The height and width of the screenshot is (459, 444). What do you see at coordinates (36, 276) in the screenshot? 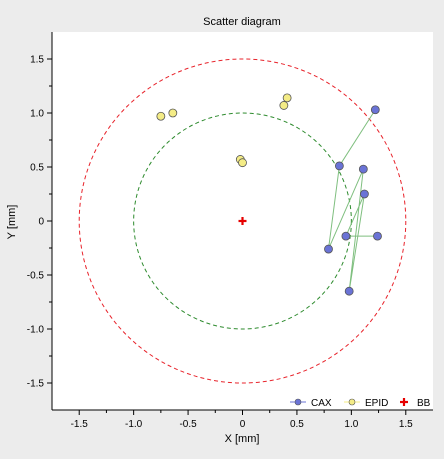
I see `y-tick-label: -0.5` at bounding box center [36, 276].